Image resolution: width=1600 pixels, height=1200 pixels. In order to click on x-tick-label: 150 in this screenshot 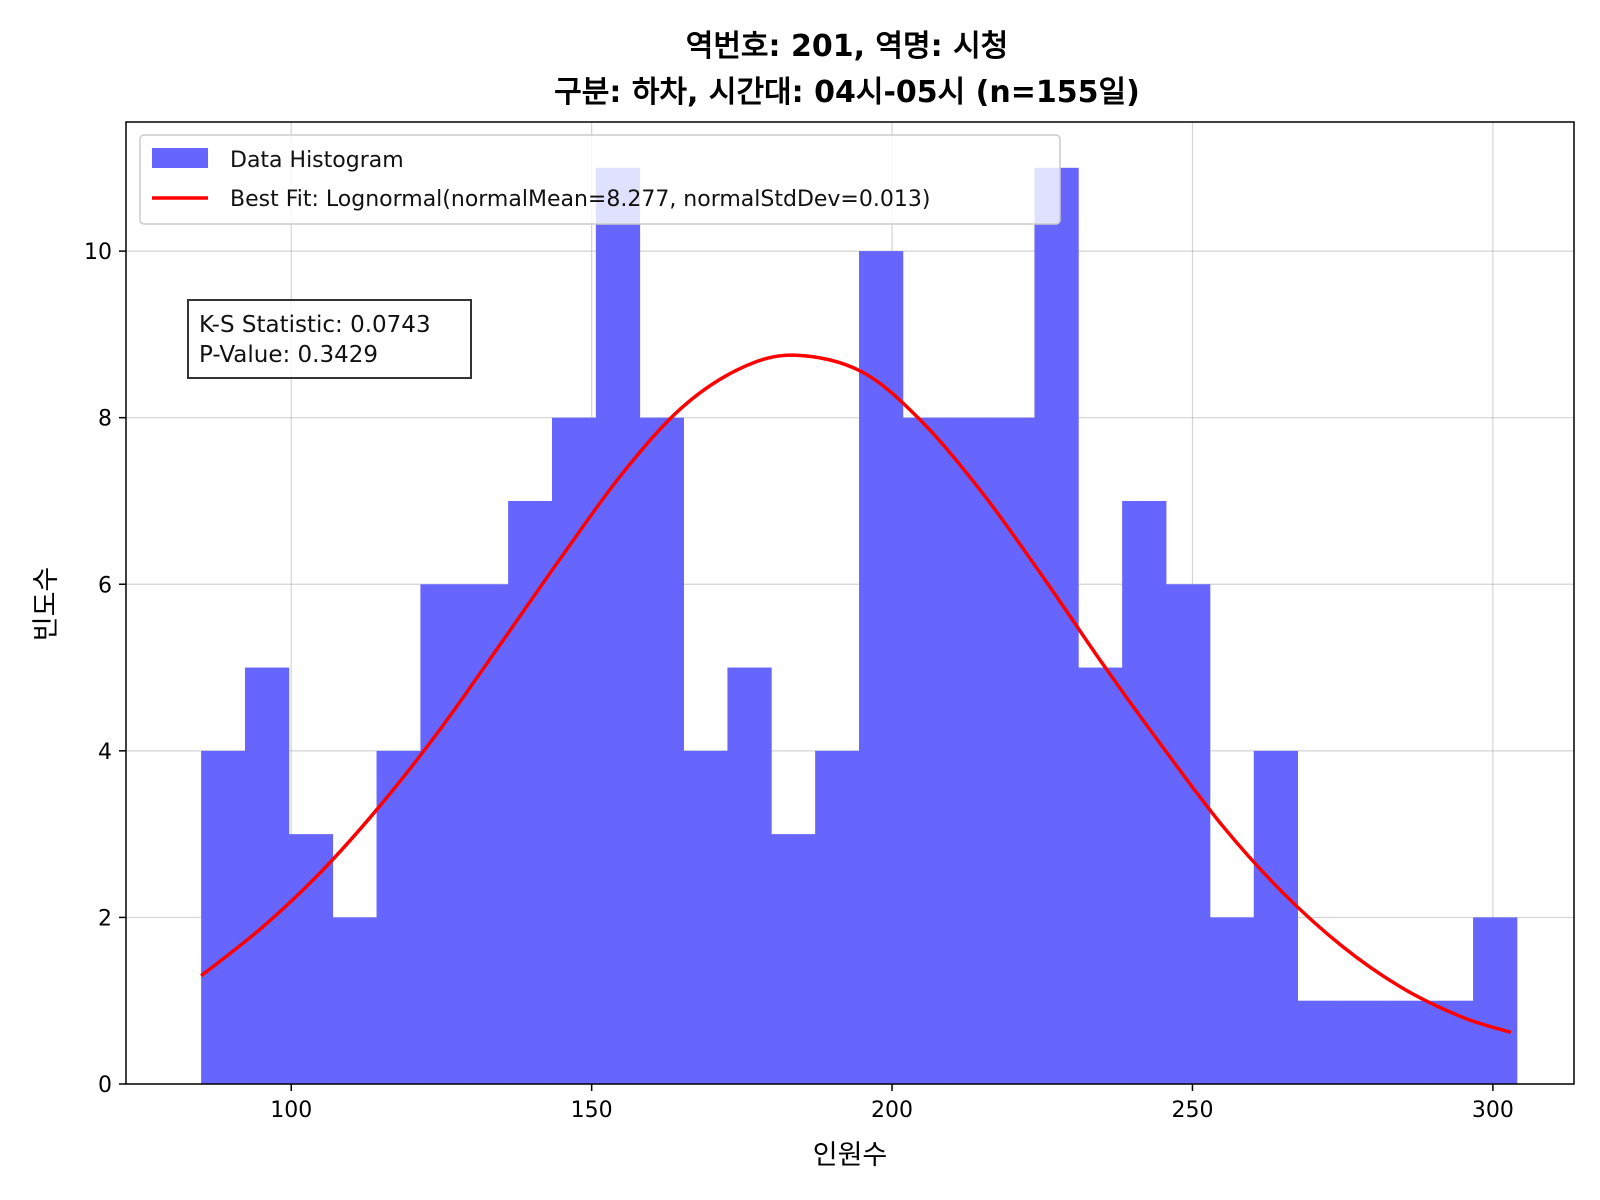, I will do `click(592, 1110)`.